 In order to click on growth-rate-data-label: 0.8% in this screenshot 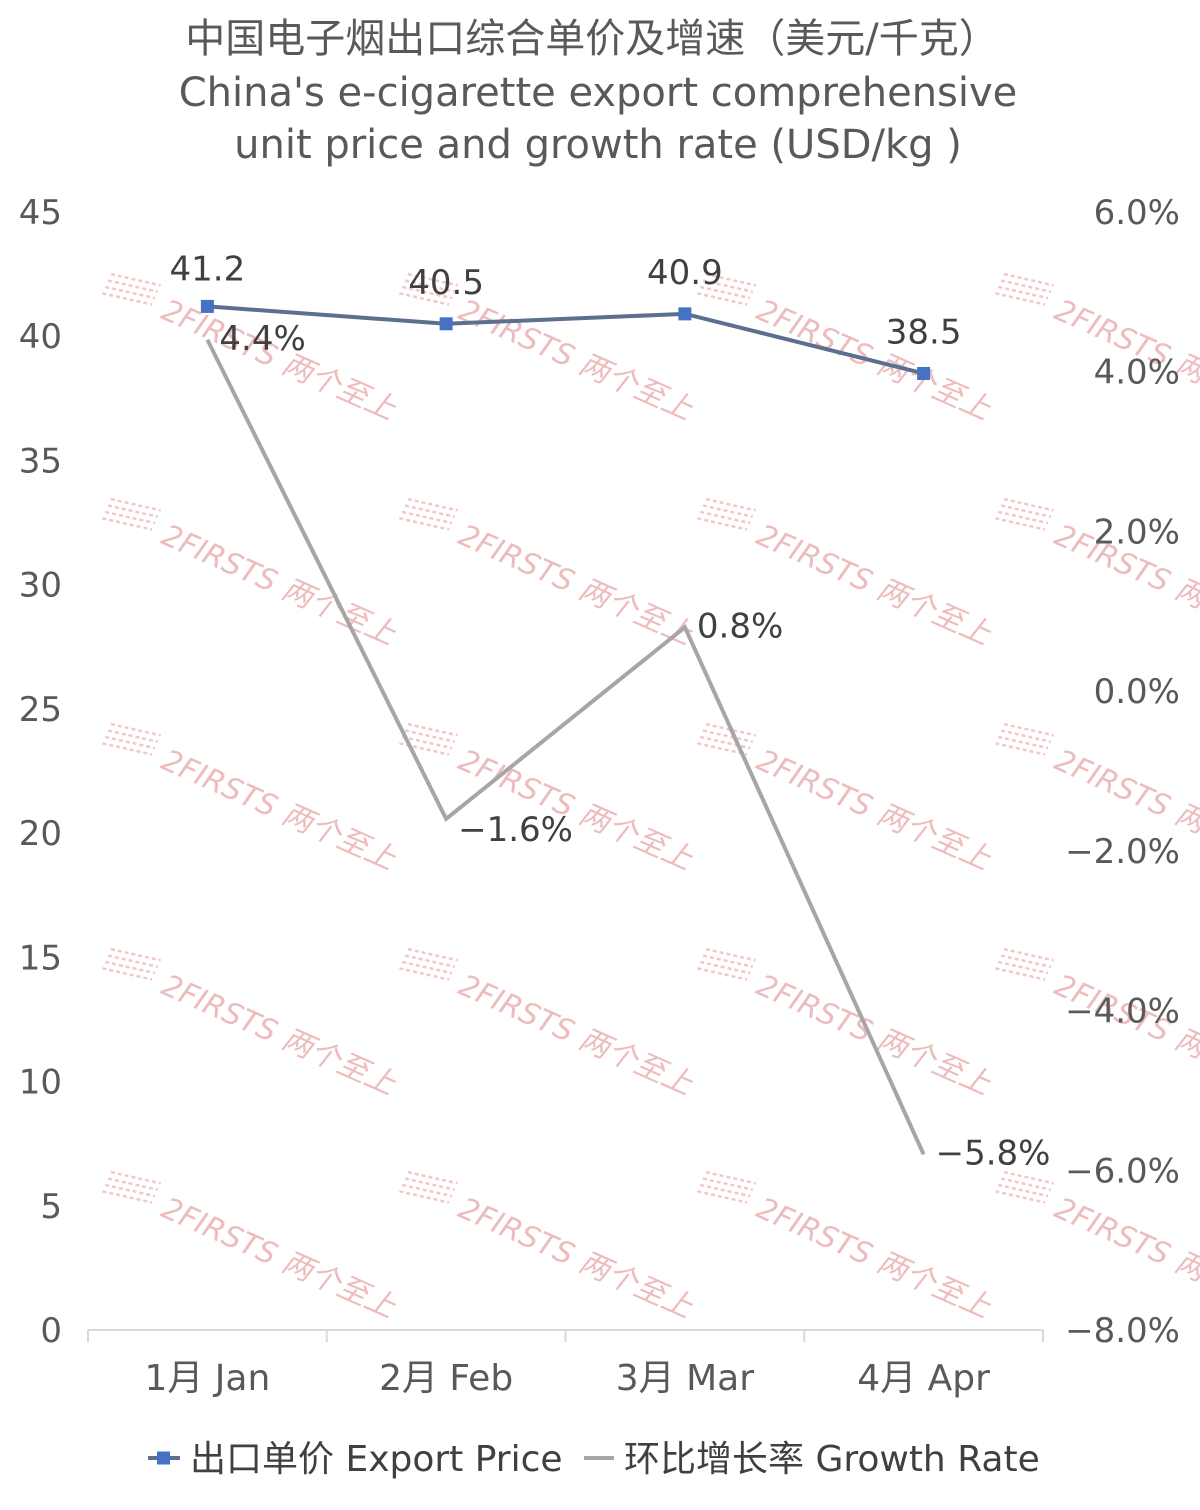, I will do `click(740, 626)`.